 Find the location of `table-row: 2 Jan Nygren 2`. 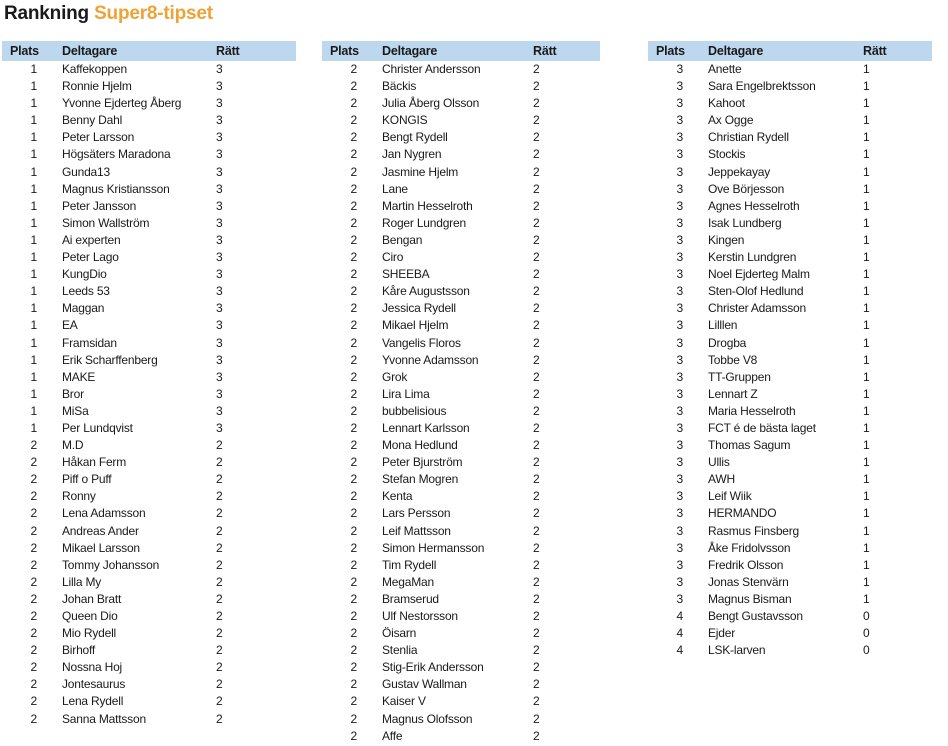

table-row: 2 Jan Nygren 2 is located at coordinates (461, 154).